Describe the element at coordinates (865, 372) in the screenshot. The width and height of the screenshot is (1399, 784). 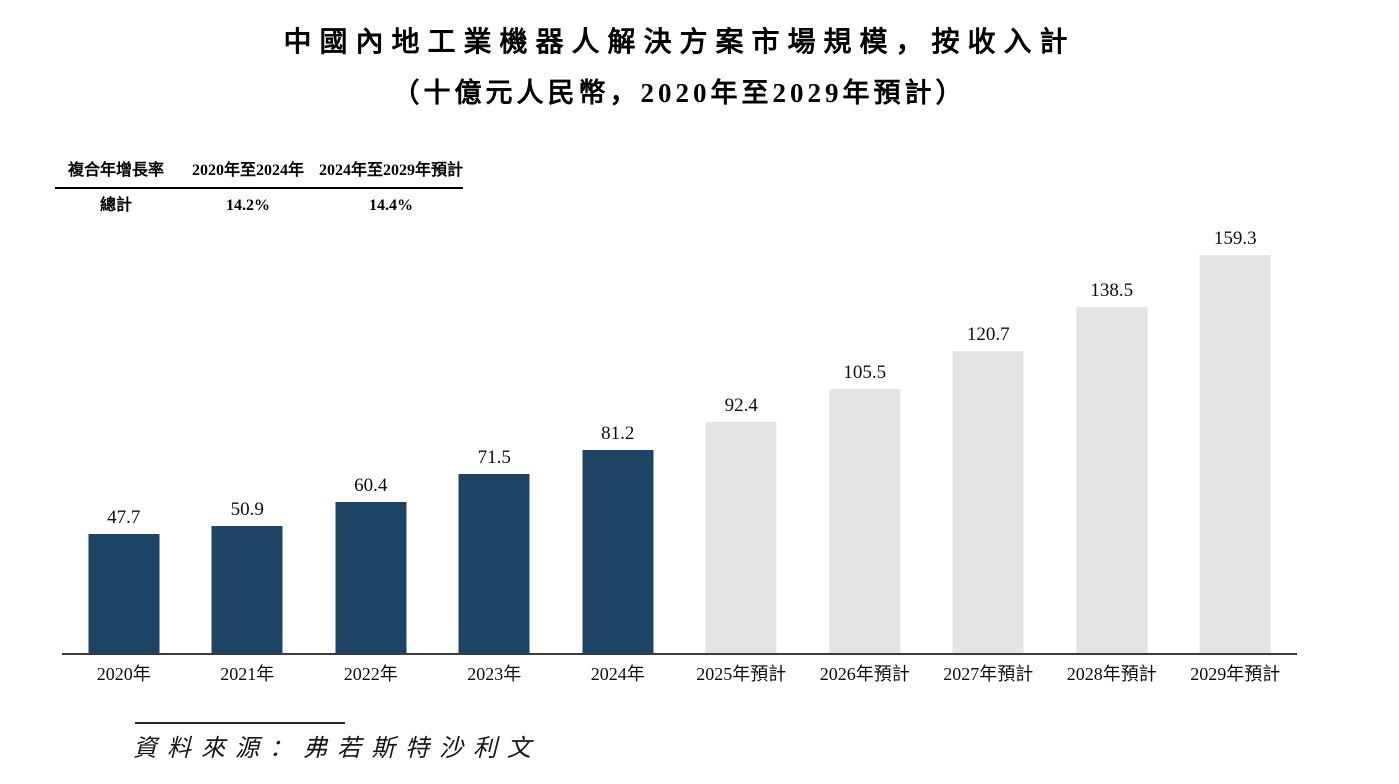
I see `bar-value-label: 105.5` at that location.